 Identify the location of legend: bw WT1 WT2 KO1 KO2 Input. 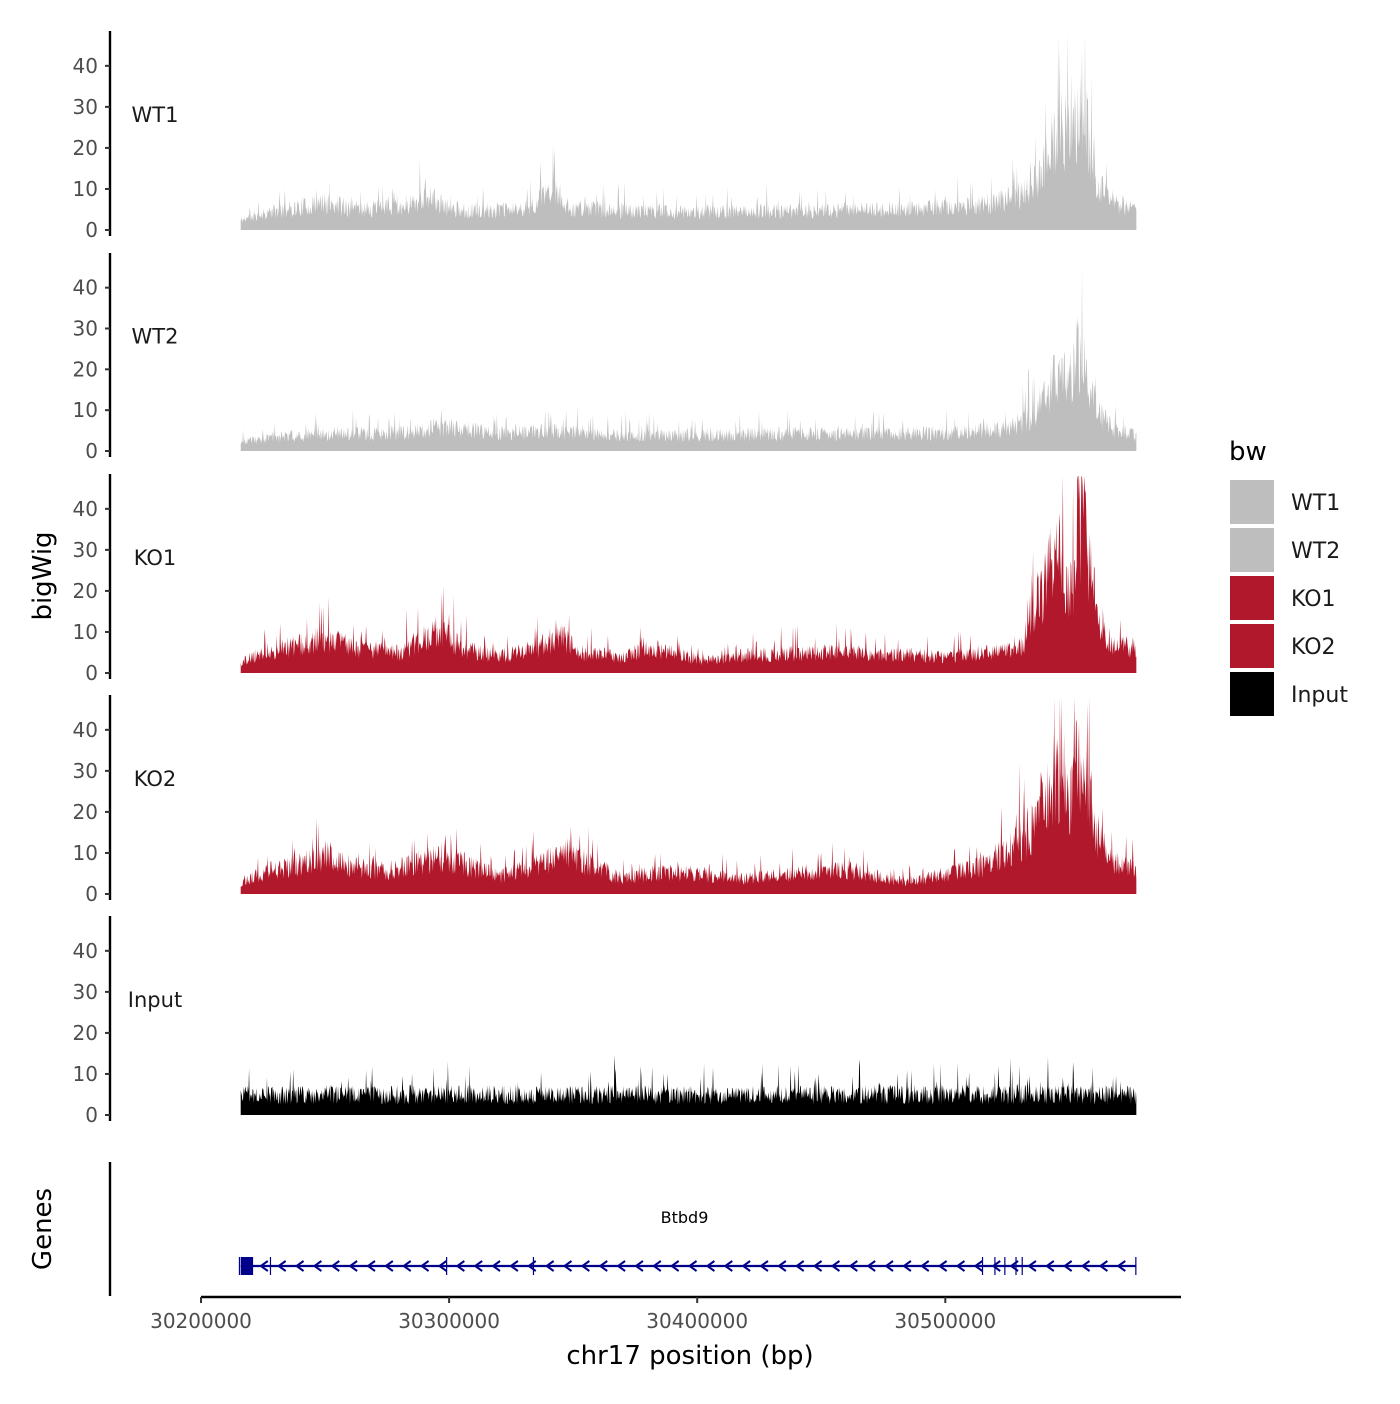
(1288, 576).